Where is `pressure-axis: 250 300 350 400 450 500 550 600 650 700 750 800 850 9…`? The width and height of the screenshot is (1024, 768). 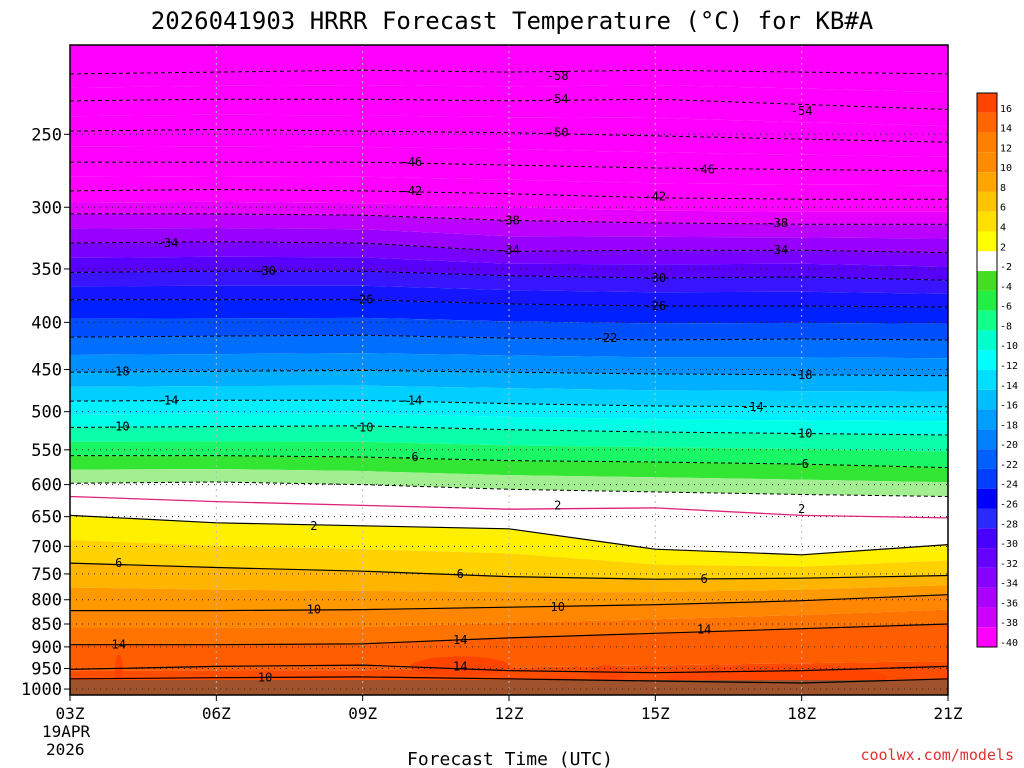
pressure-axis: 250 300 350 400 450 500 550 600 650 700 750 800 850 9… is located at coordinates (45, 412).